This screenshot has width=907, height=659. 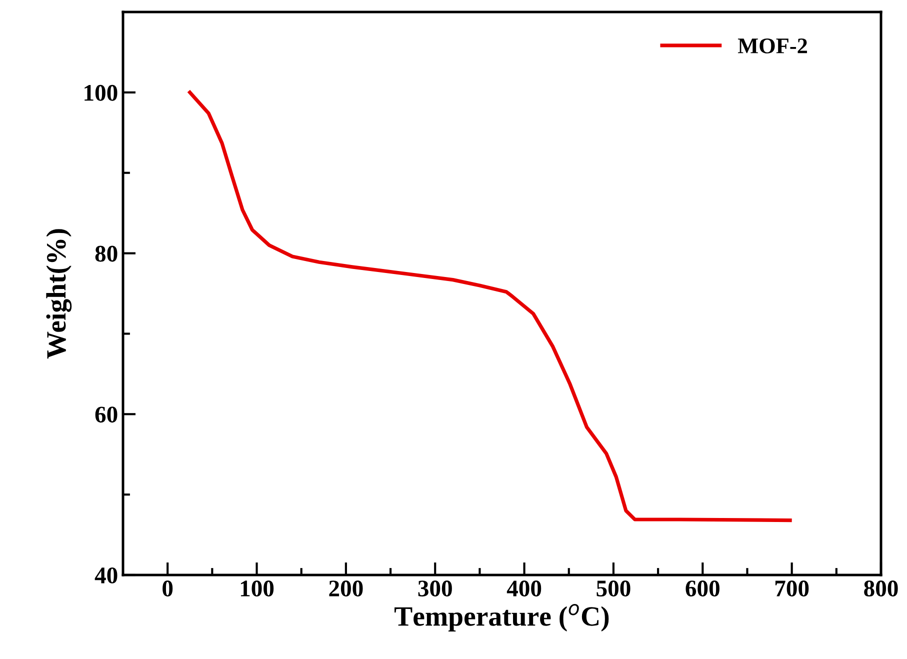 I want to click on y-tick-label: 80, so click(x=106, y=254).